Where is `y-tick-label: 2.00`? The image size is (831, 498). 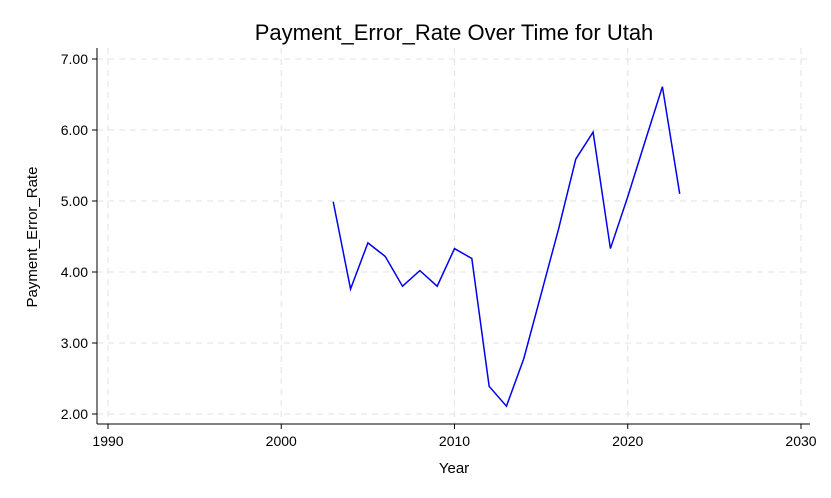
y-tick-label: 2.00 is located at coordinates (74, 414).